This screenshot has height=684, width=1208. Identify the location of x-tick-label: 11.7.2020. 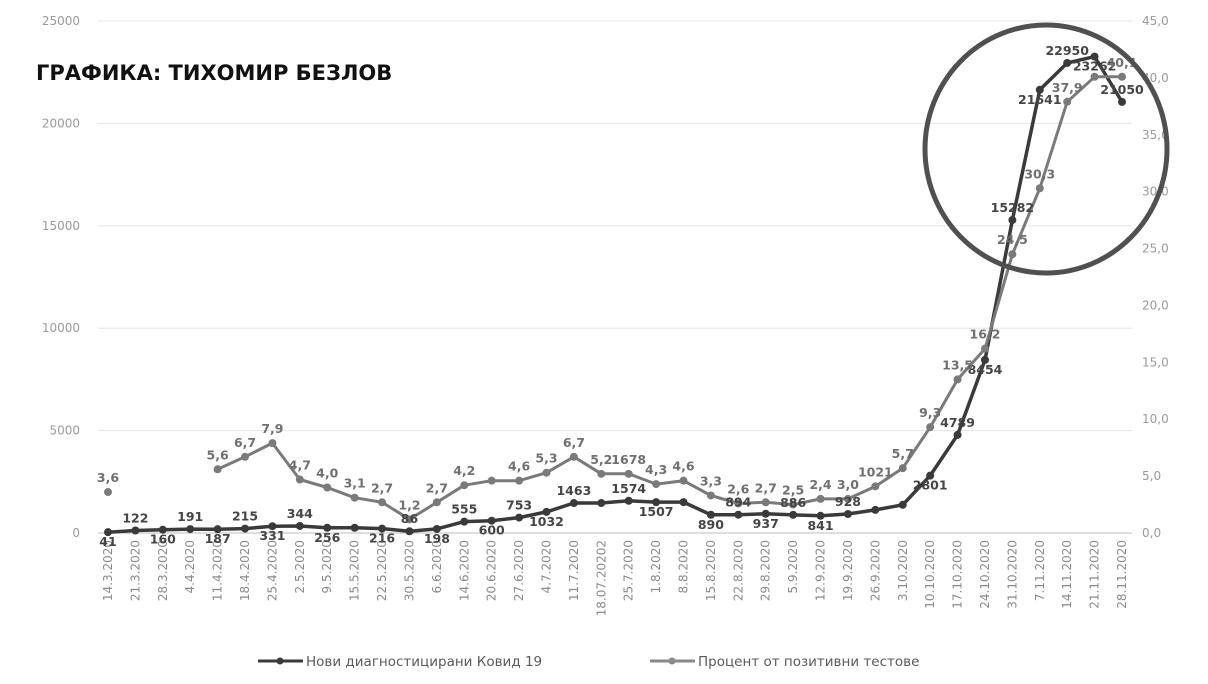
(574, 570).